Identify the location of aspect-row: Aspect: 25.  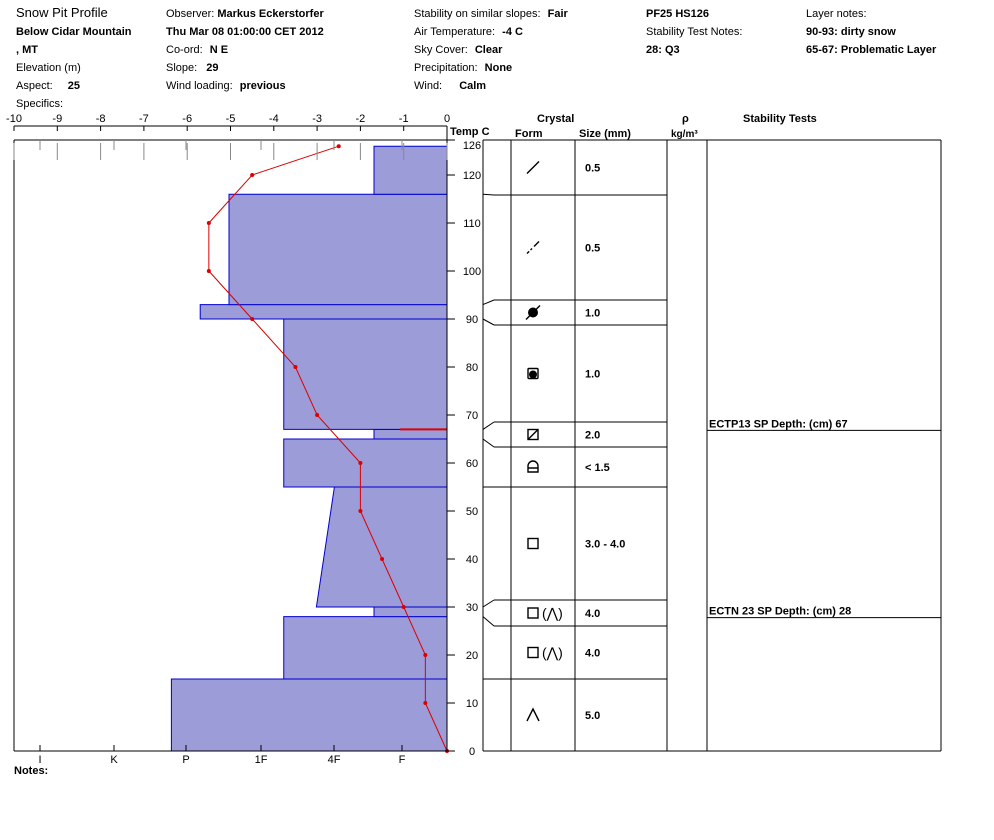
(48, 86).